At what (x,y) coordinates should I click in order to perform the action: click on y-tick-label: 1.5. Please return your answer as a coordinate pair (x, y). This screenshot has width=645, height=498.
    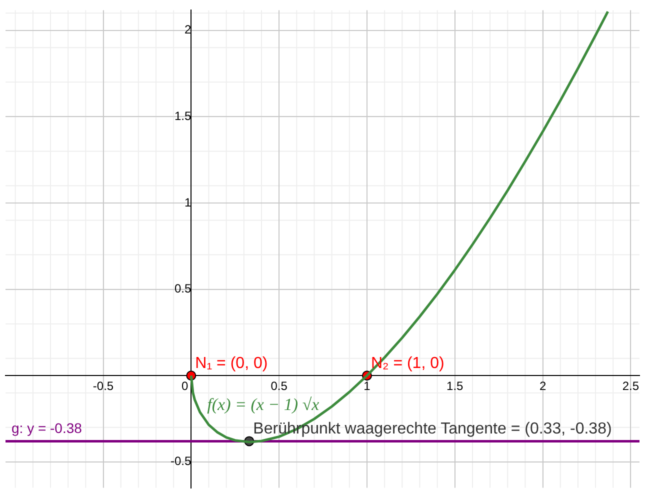
    Looking at the image, I should click on (183, 116).